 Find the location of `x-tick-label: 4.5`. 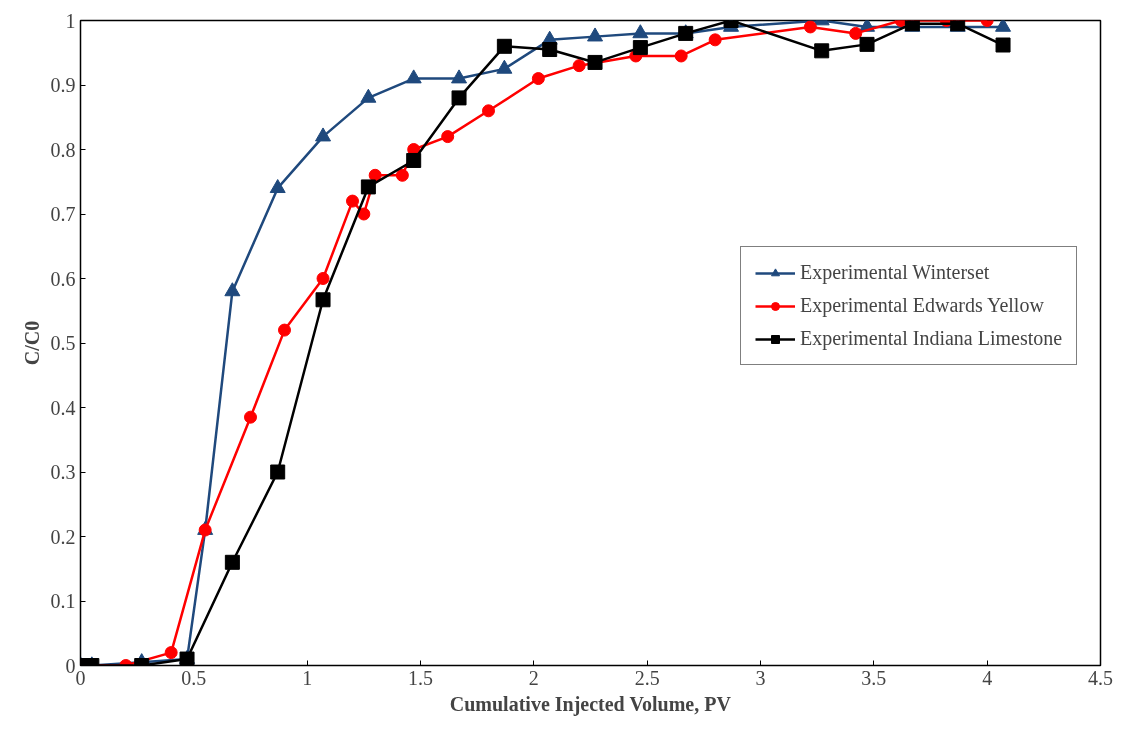

x-tick-label: 4.5 is located at coordinates (1100, 677).